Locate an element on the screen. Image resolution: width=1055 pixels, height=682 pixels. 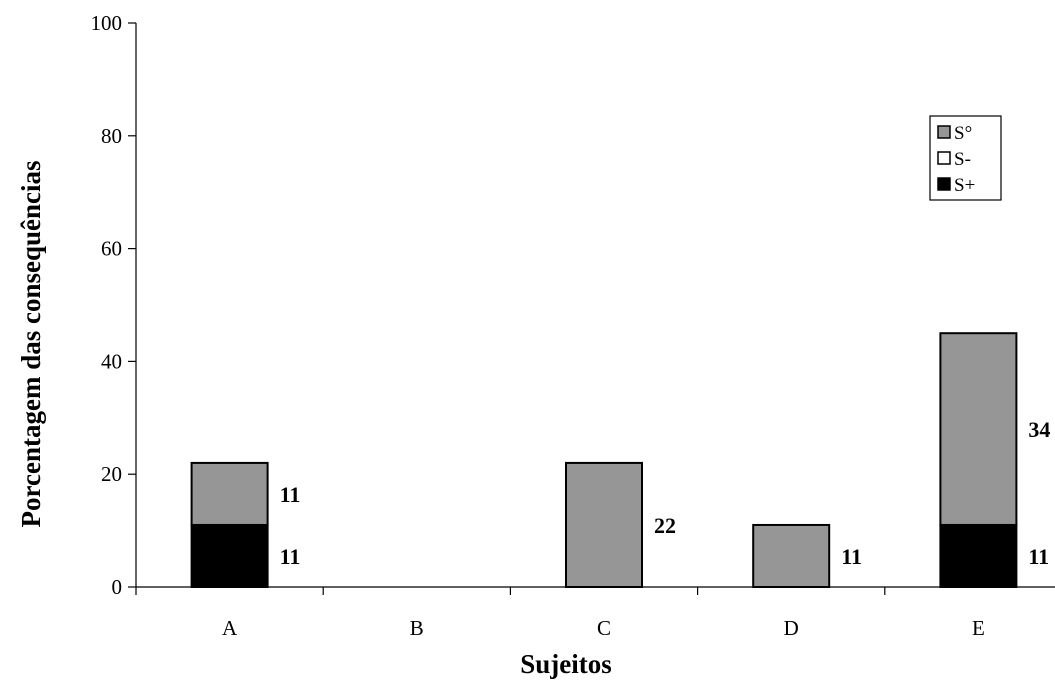
y-tick-label: 0 is located at coordinates (117, 587).